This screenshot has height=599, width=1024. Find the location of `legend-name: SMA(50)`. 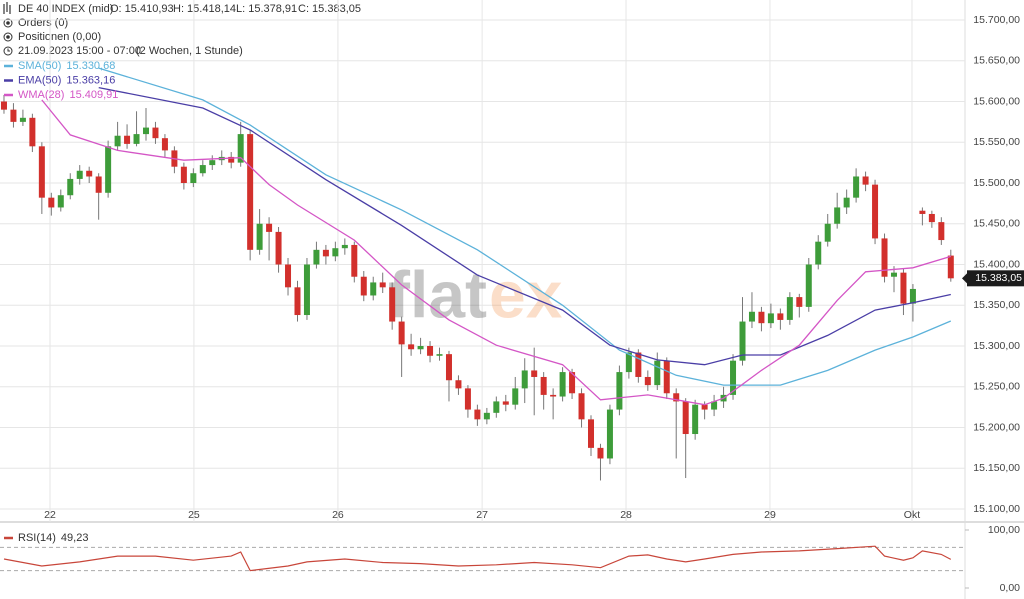

legend-name: SMA(50) is located at coordinates (39, 66).